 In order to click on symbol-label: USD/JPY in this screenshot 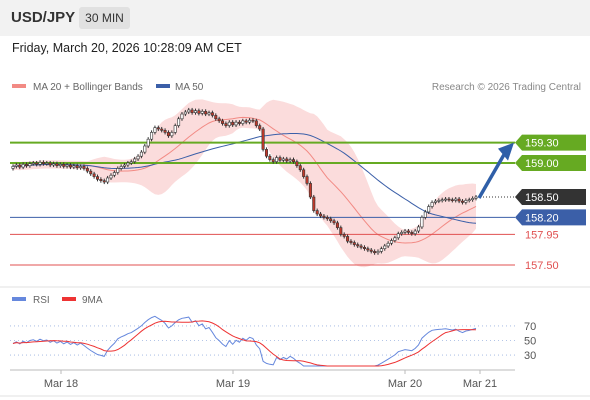, I will do `click(43, 17)`.